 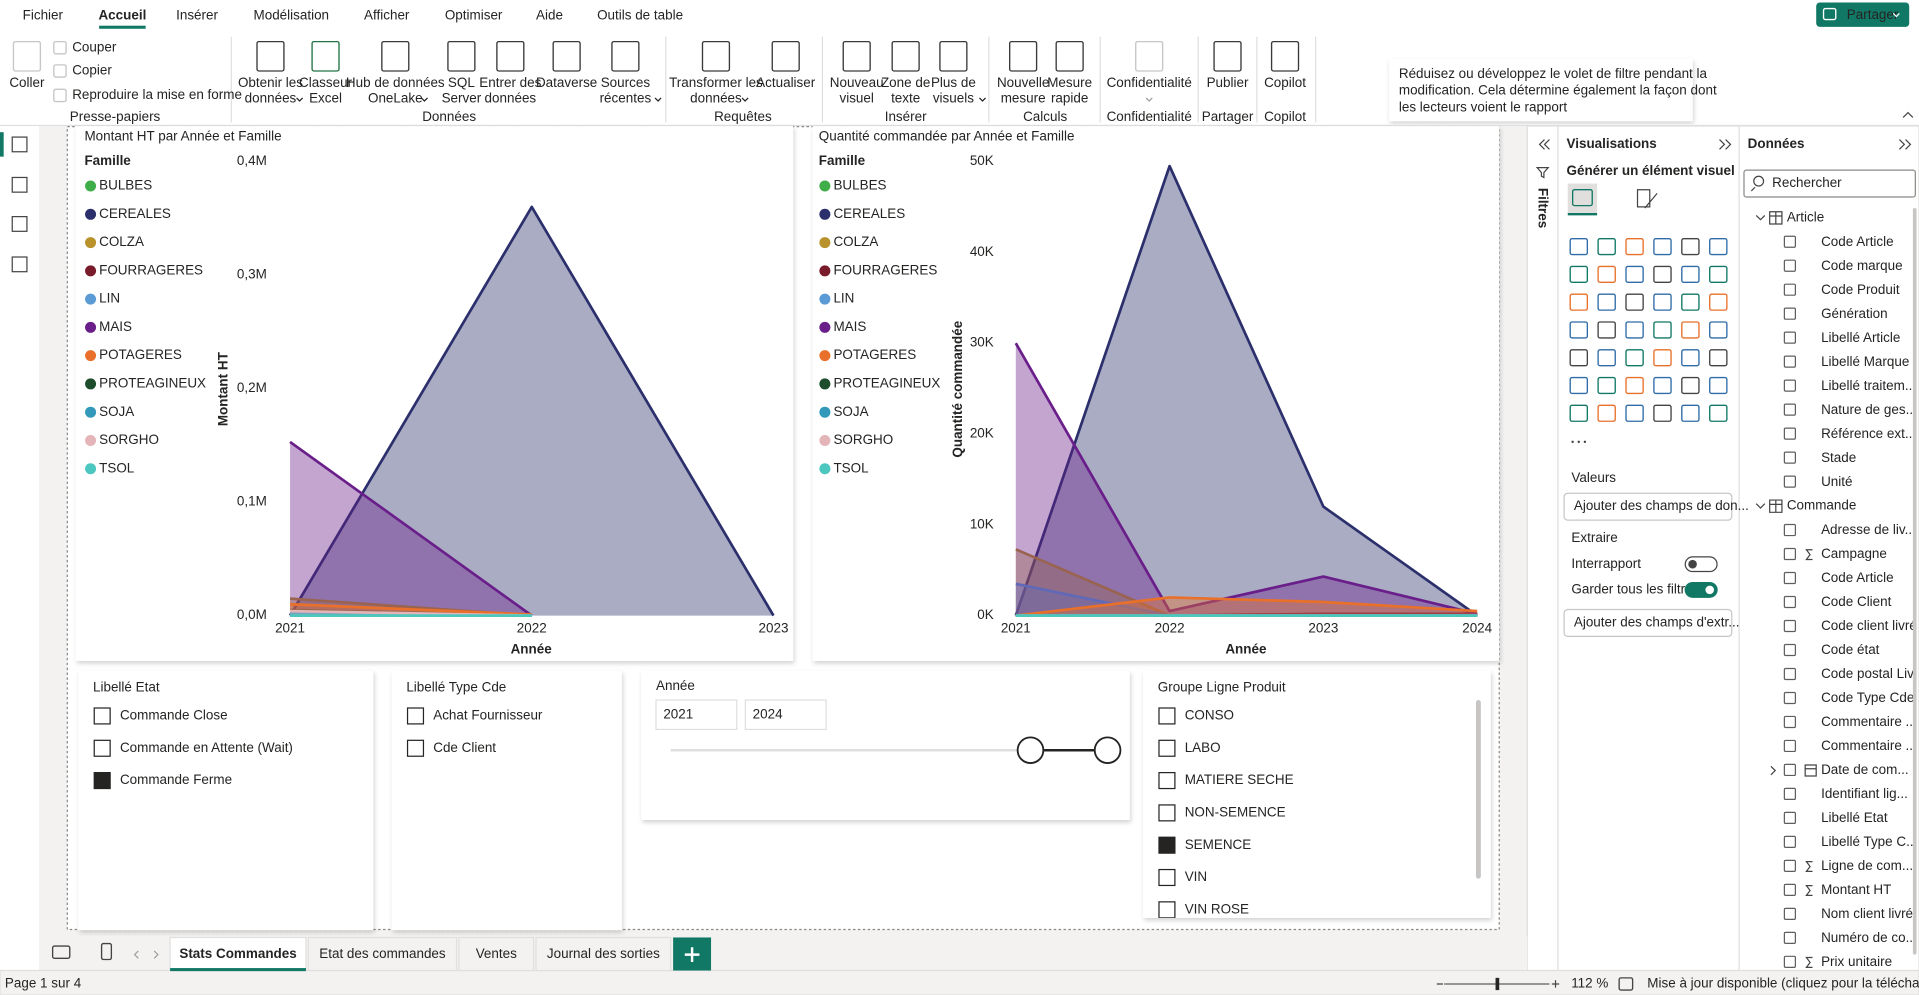 What do you see at coordinates (43, 14) in the screenshot?
I see `menu-tab: Fichier` at bounding box center [43, 14].